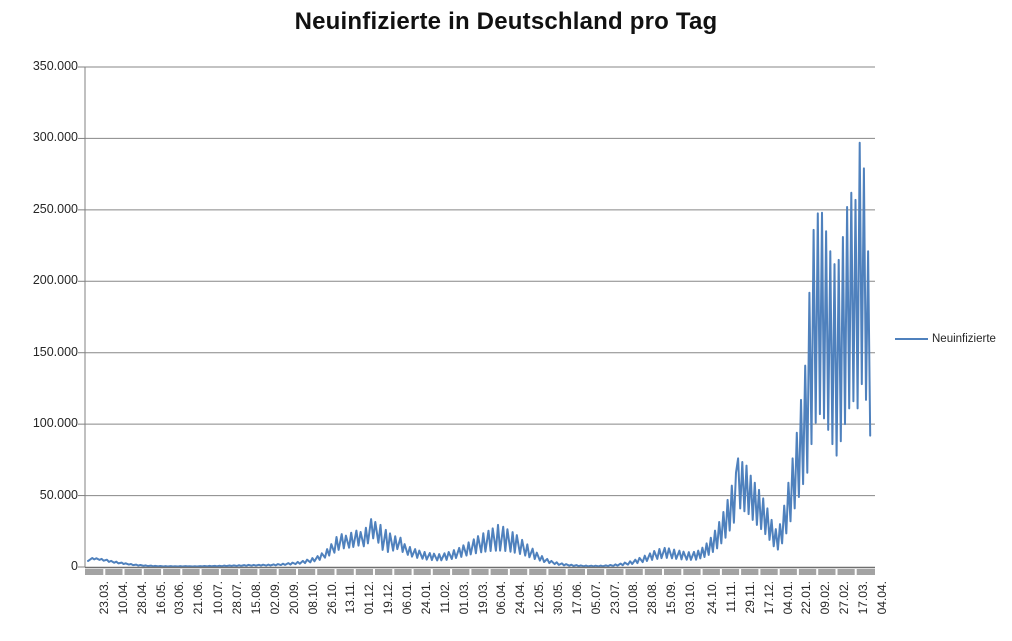  Describe the element at coordinates (964, 339) in the screenshot. I see `legend-series-label: Neuinfizierte` at that location.